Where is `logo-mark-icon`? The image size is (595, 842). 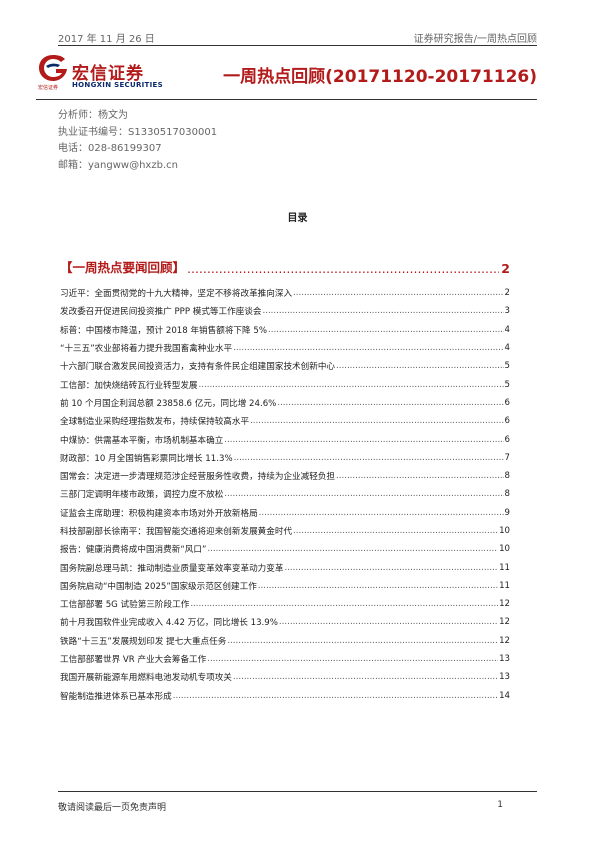
logo-mark-icon is located at coordinates (53, 68).